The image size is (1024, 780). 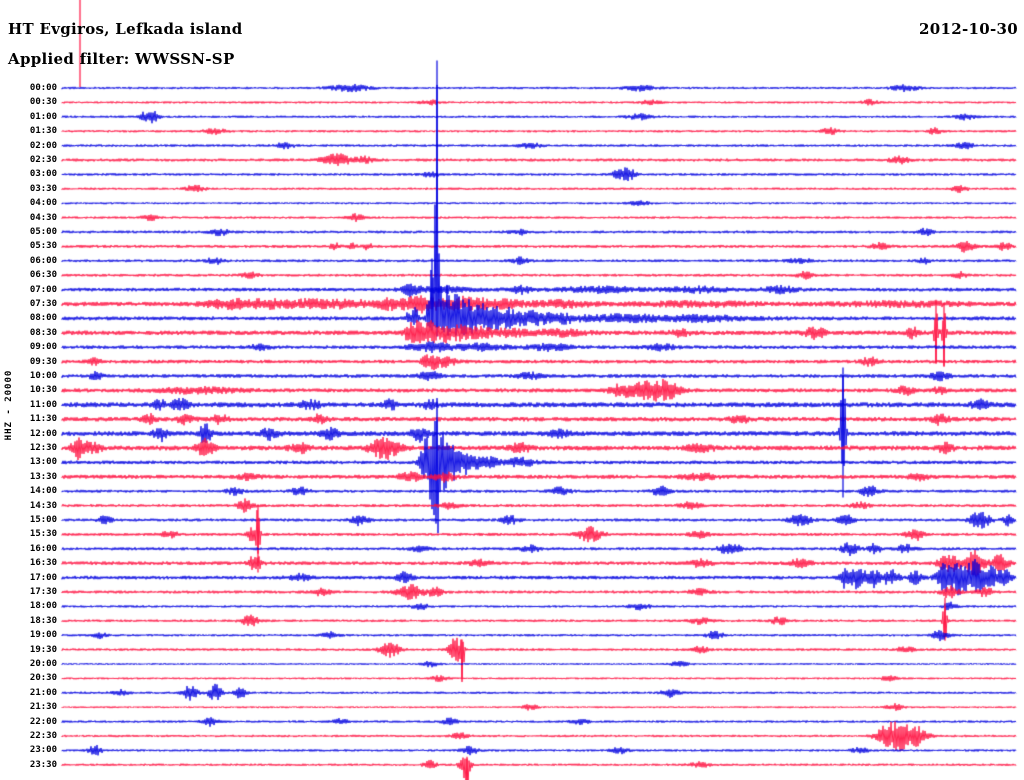 What do you see at coordinates (43, 232) in the screenshot?
I see `time-label: 05:00` at bounding box center [43, 232].